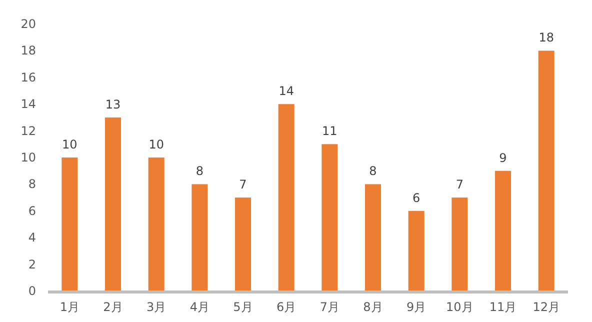 The image size is (592, 322). What do you see at coordinates (546, 307) in the screenshot?
I see `x-tick-label: 12月` at bounding box center [546, 307].